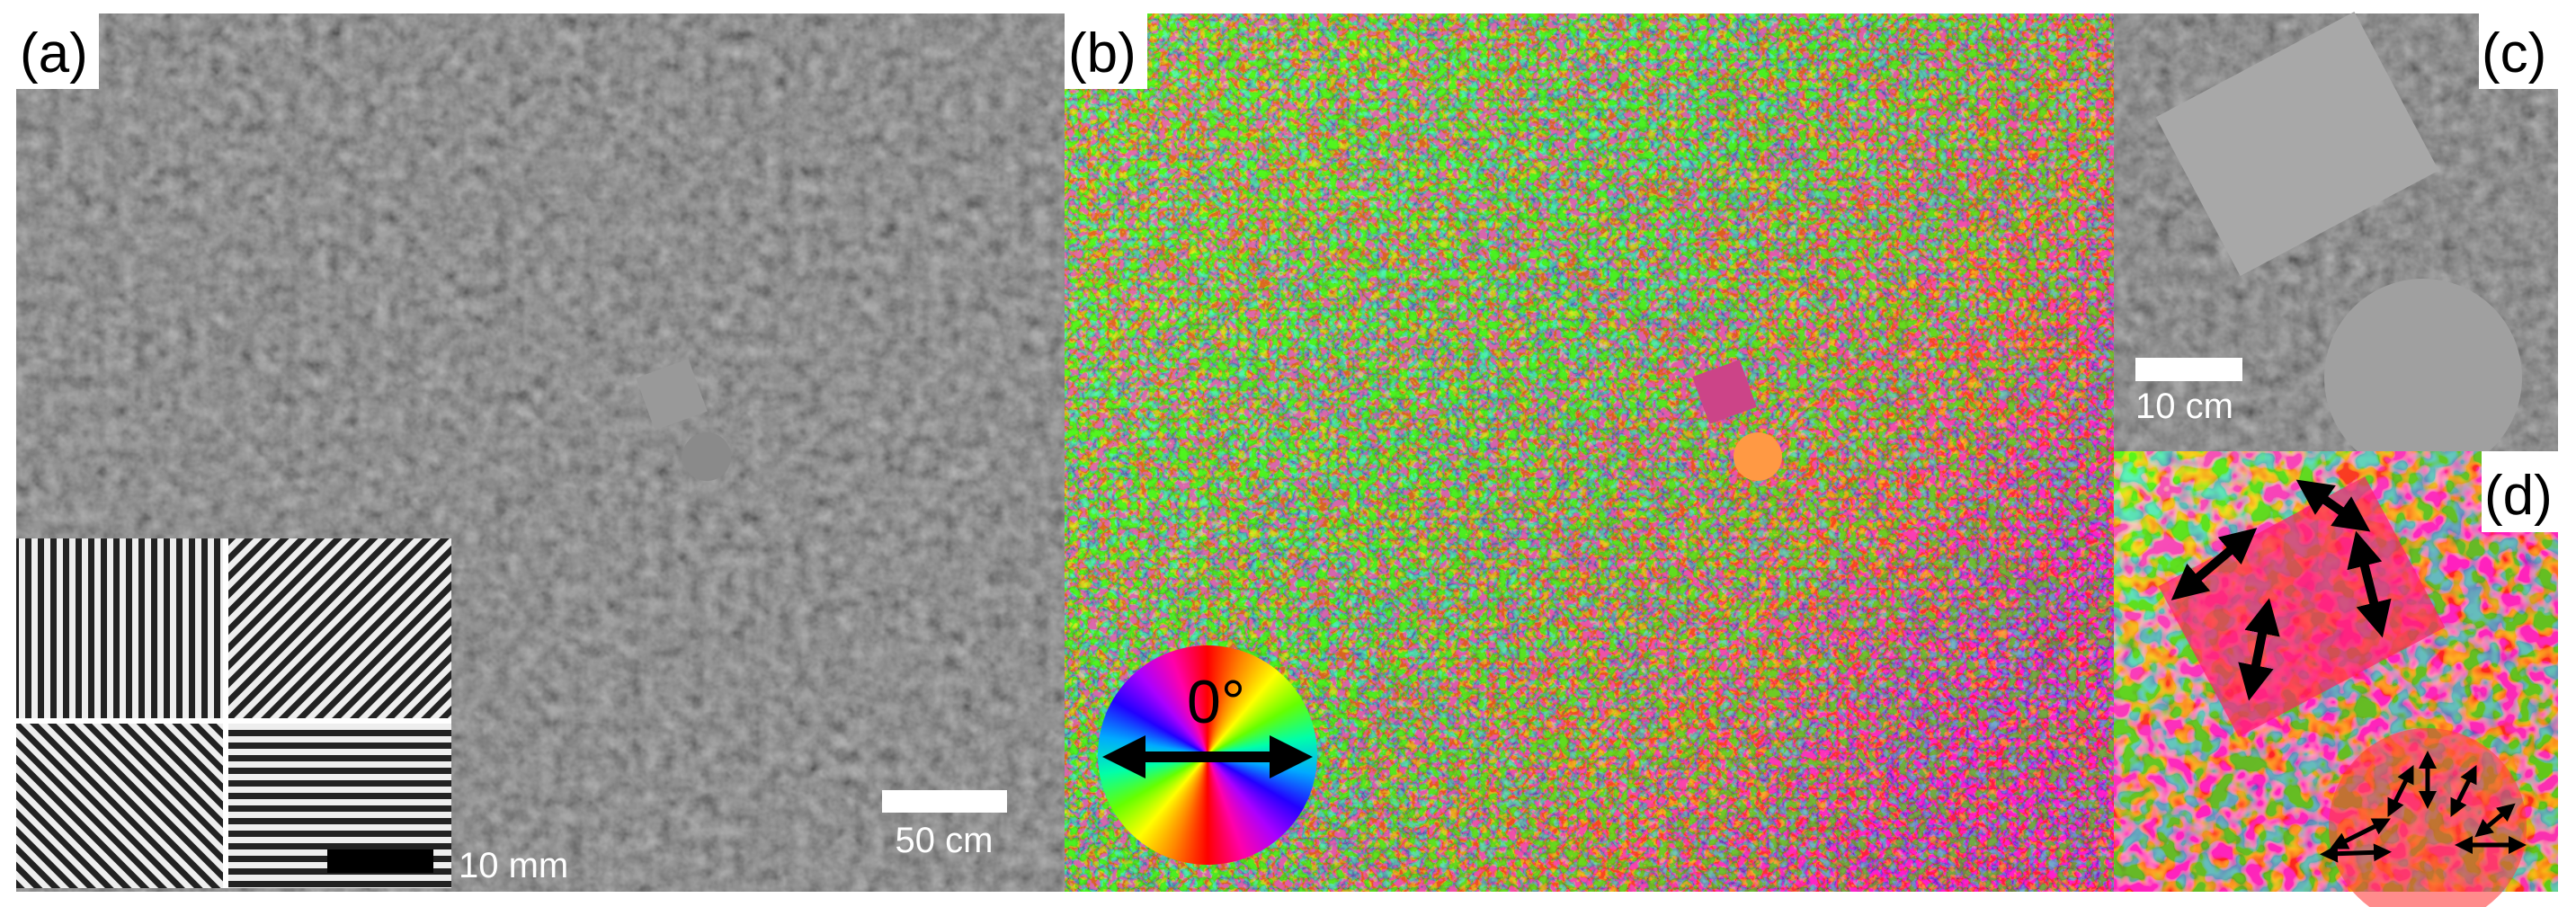 This screenshot has height=907, width=2576. What do you see at coordinates (1102, 53) in the screenshot?
I see `panel-label: (b)` at bounding box center [1102, 53].